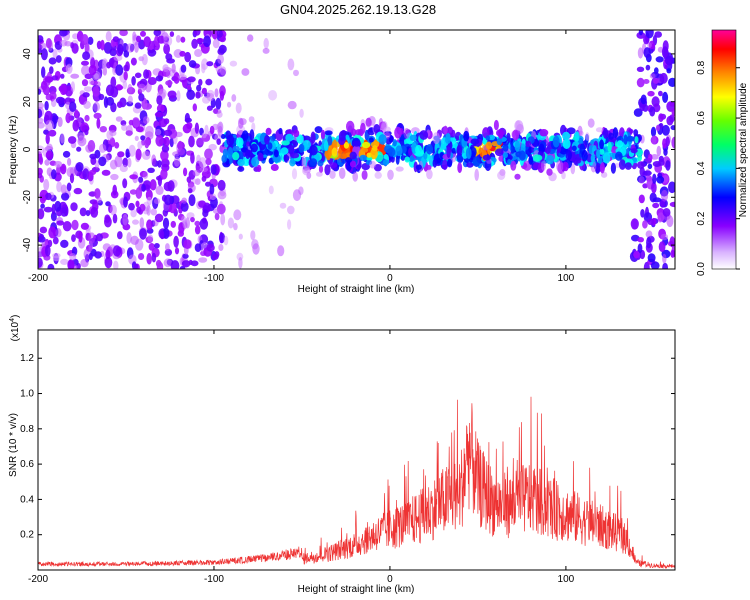 The height and width of the screenshot is (600, 750). What do you see at coordinates (566, 278) in the screenshot?
I see `x-tick-label: 100` at bounding box center [566, 278].